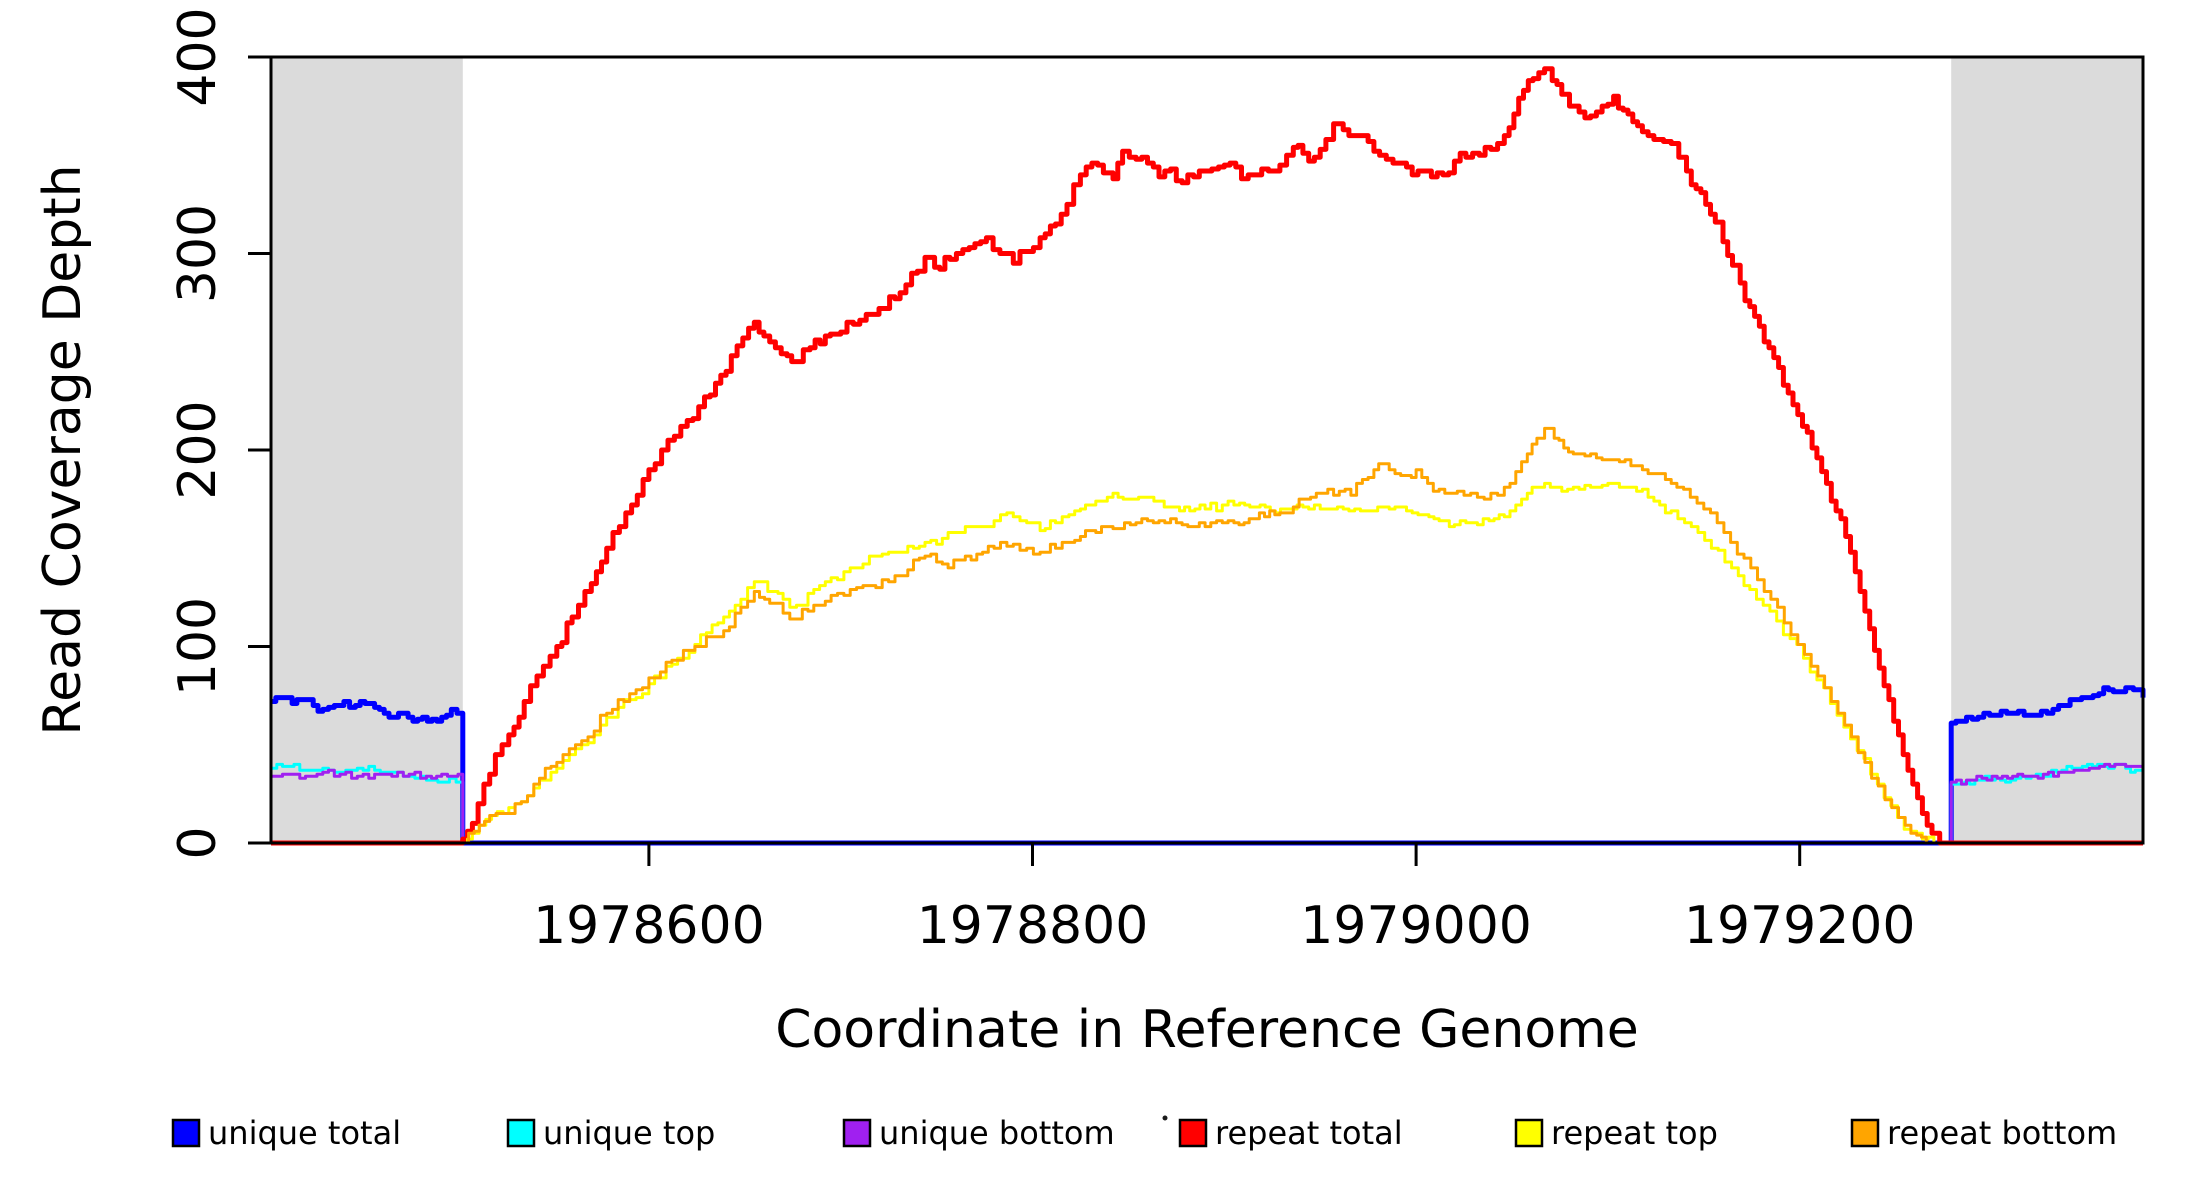  Describe the element at coordinates (1800, 926) in the screenshot. I see `x-tick-label: 1979200` at that location.